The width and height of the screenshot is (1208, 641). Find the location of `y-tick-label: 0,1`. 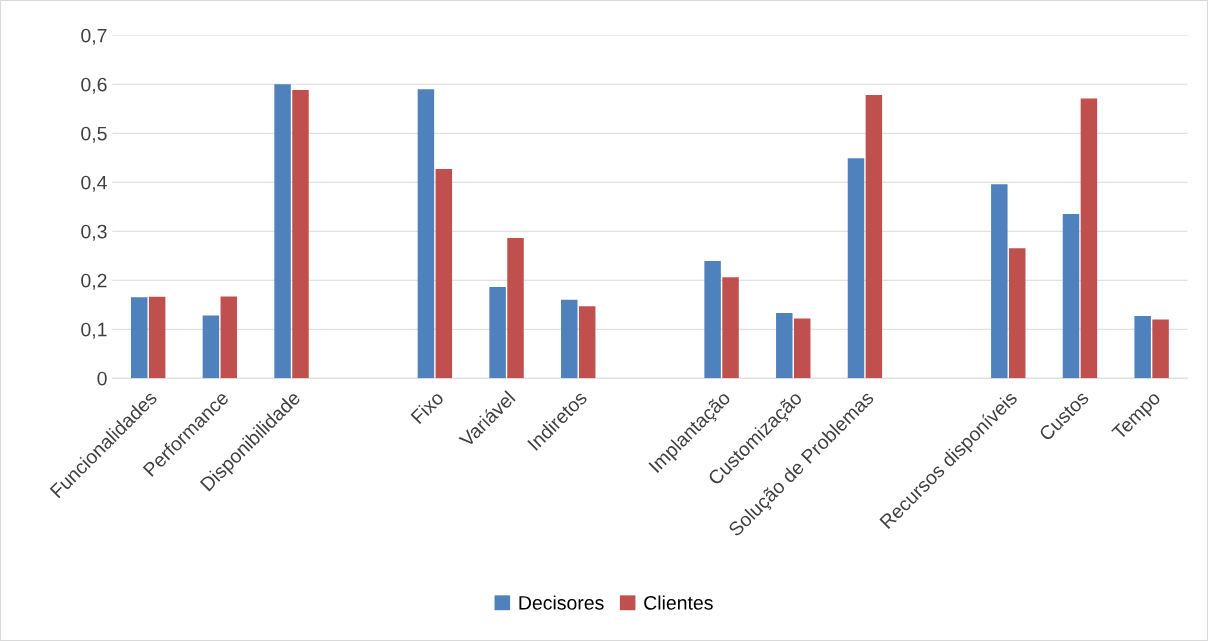

y-tick-label: 0,1 is located at coordinates (94, 330).